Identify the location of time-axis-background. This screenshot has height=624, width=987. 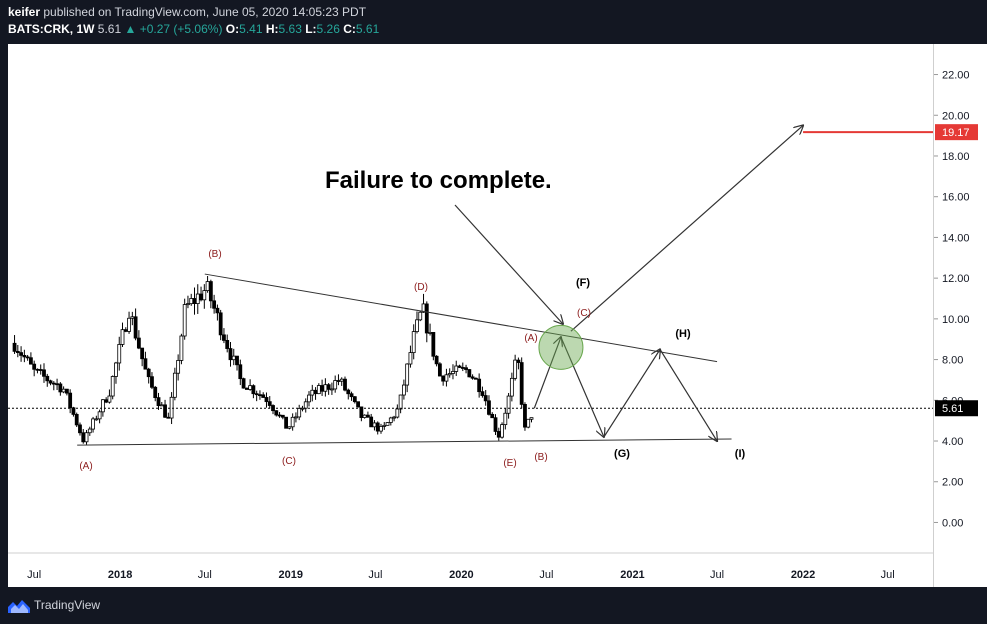
(470, 570).